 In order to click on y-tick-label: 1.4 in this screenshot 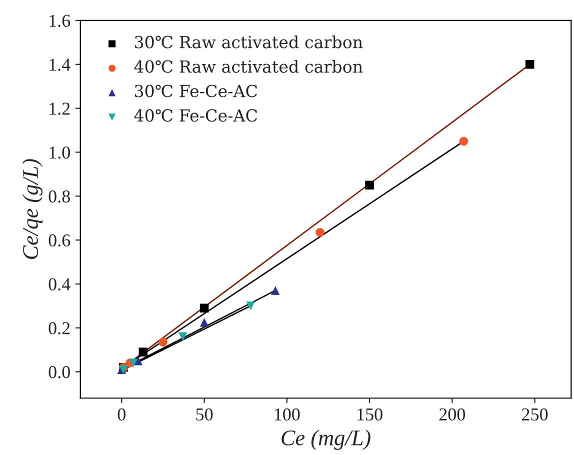, I will do `click(60, 64)`.